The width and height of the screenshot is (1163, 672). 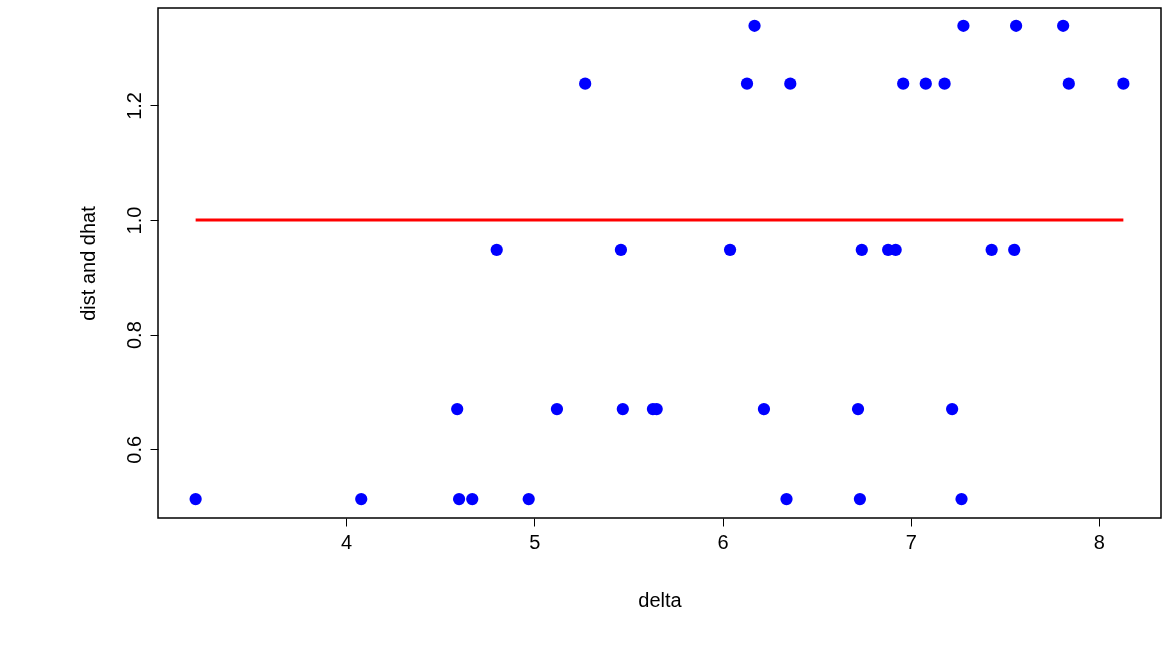 What do you see at coordinates (87, 263) in the screenshot?
I see `y-axis-title: dist and dhat` at bounding box center [87, 263].